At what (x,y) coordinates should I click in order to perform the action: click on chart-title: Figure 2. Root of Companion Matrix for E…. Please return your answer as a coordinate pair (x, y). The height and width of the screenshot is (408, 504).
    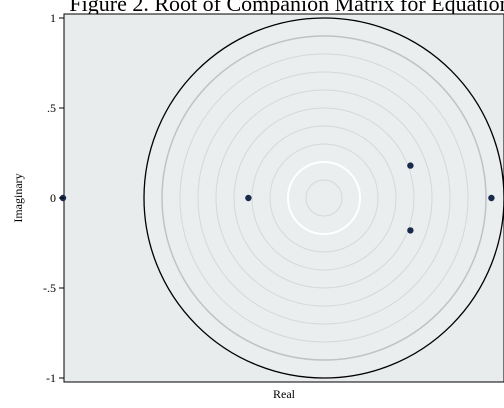
    Looking at the image, I should click on (286, 8).